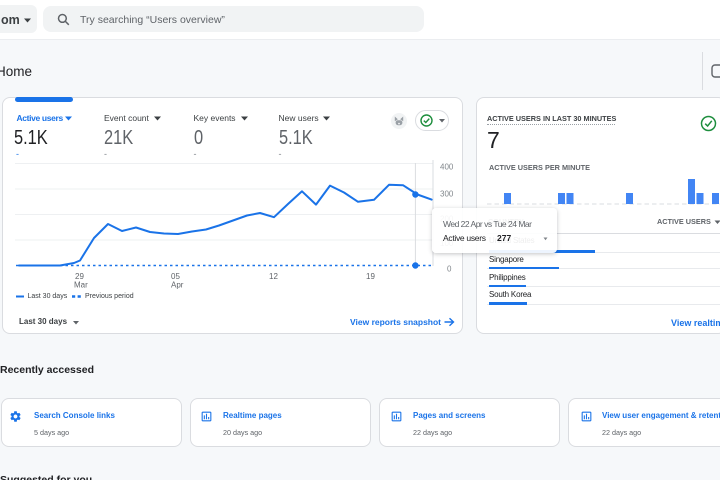  Describe the element at coordinates (447, 167) in the screenshot. I see `svg-text: 400` at that location.